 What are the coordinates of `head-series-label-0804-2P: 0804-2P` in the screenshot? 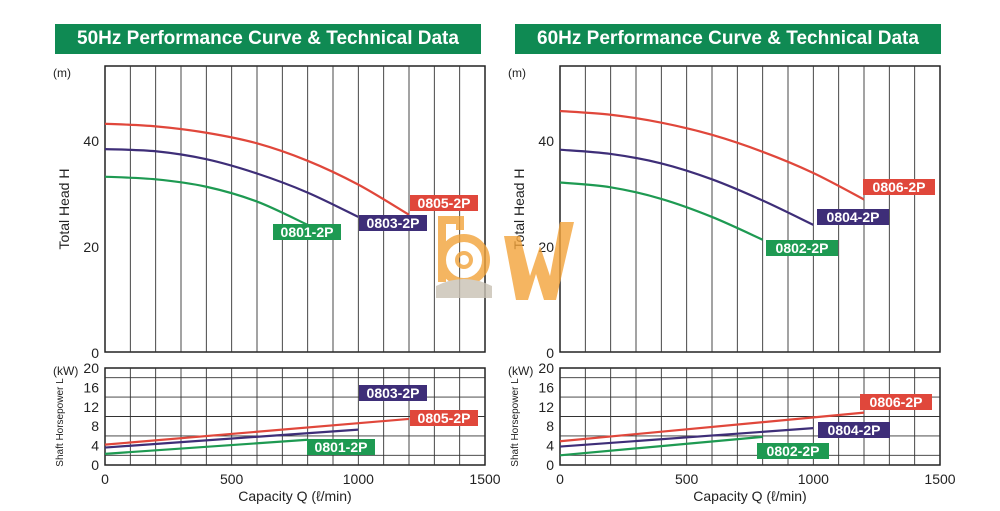 It's located at (853, 217).